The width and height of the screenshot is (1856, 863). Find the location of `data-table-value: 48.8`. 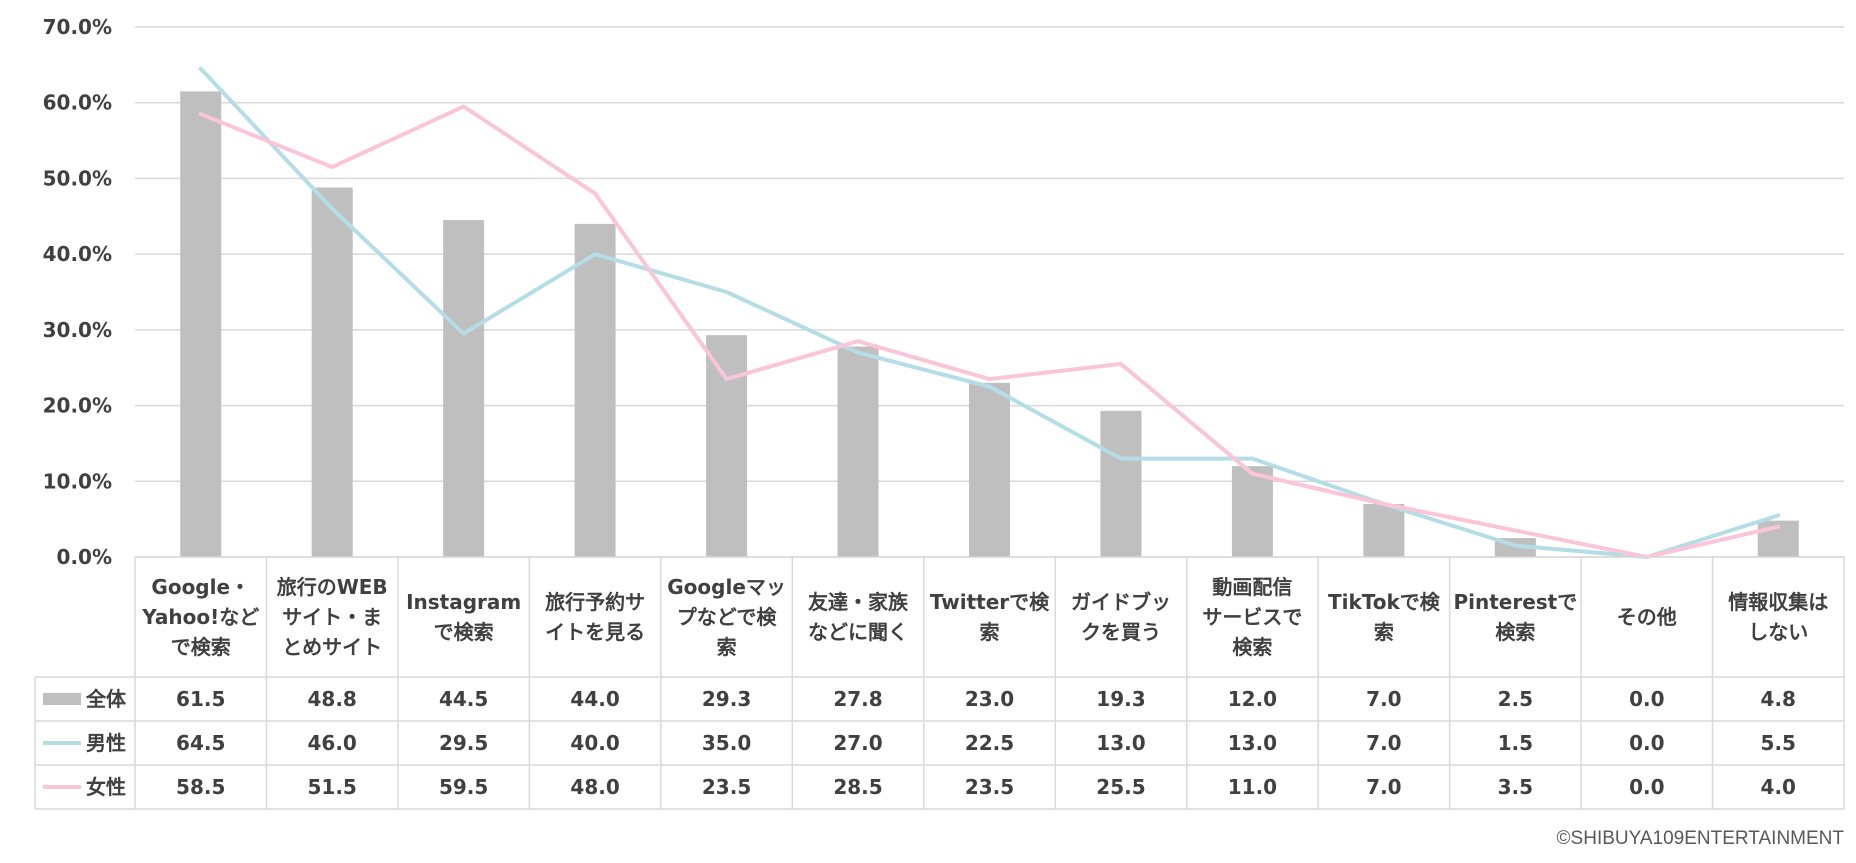

data-table-value: 48.8 is located at coordinates (332, 699).